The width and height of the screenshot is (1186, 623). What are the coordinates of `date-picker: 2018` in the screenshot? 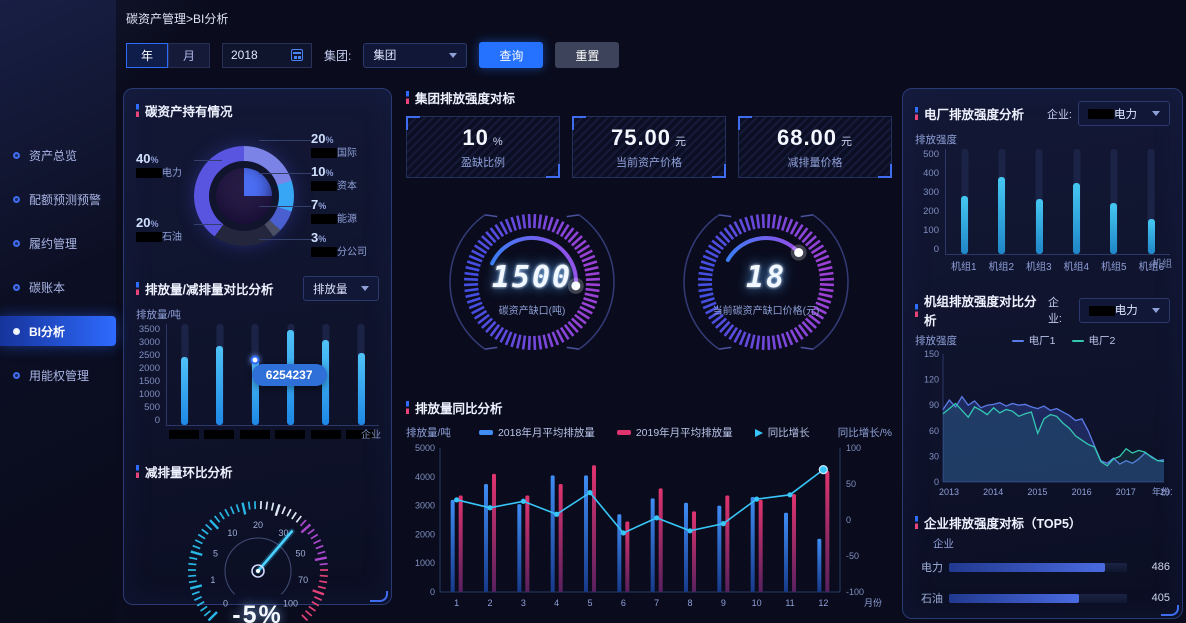 It's located at (267, 55).